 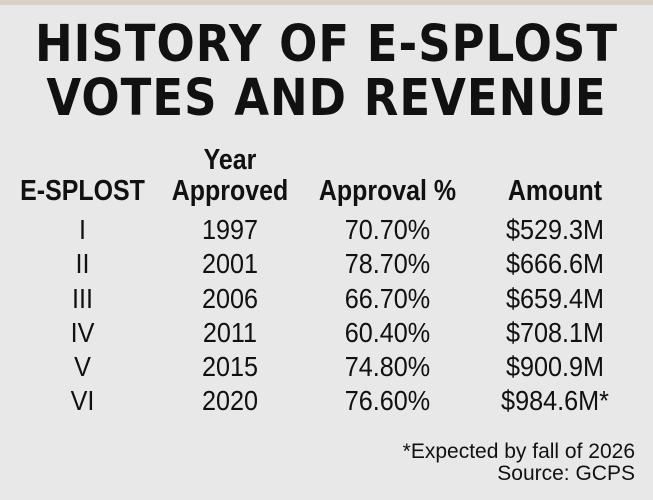 I want to click on top-strip, so click(x=326, y=2).